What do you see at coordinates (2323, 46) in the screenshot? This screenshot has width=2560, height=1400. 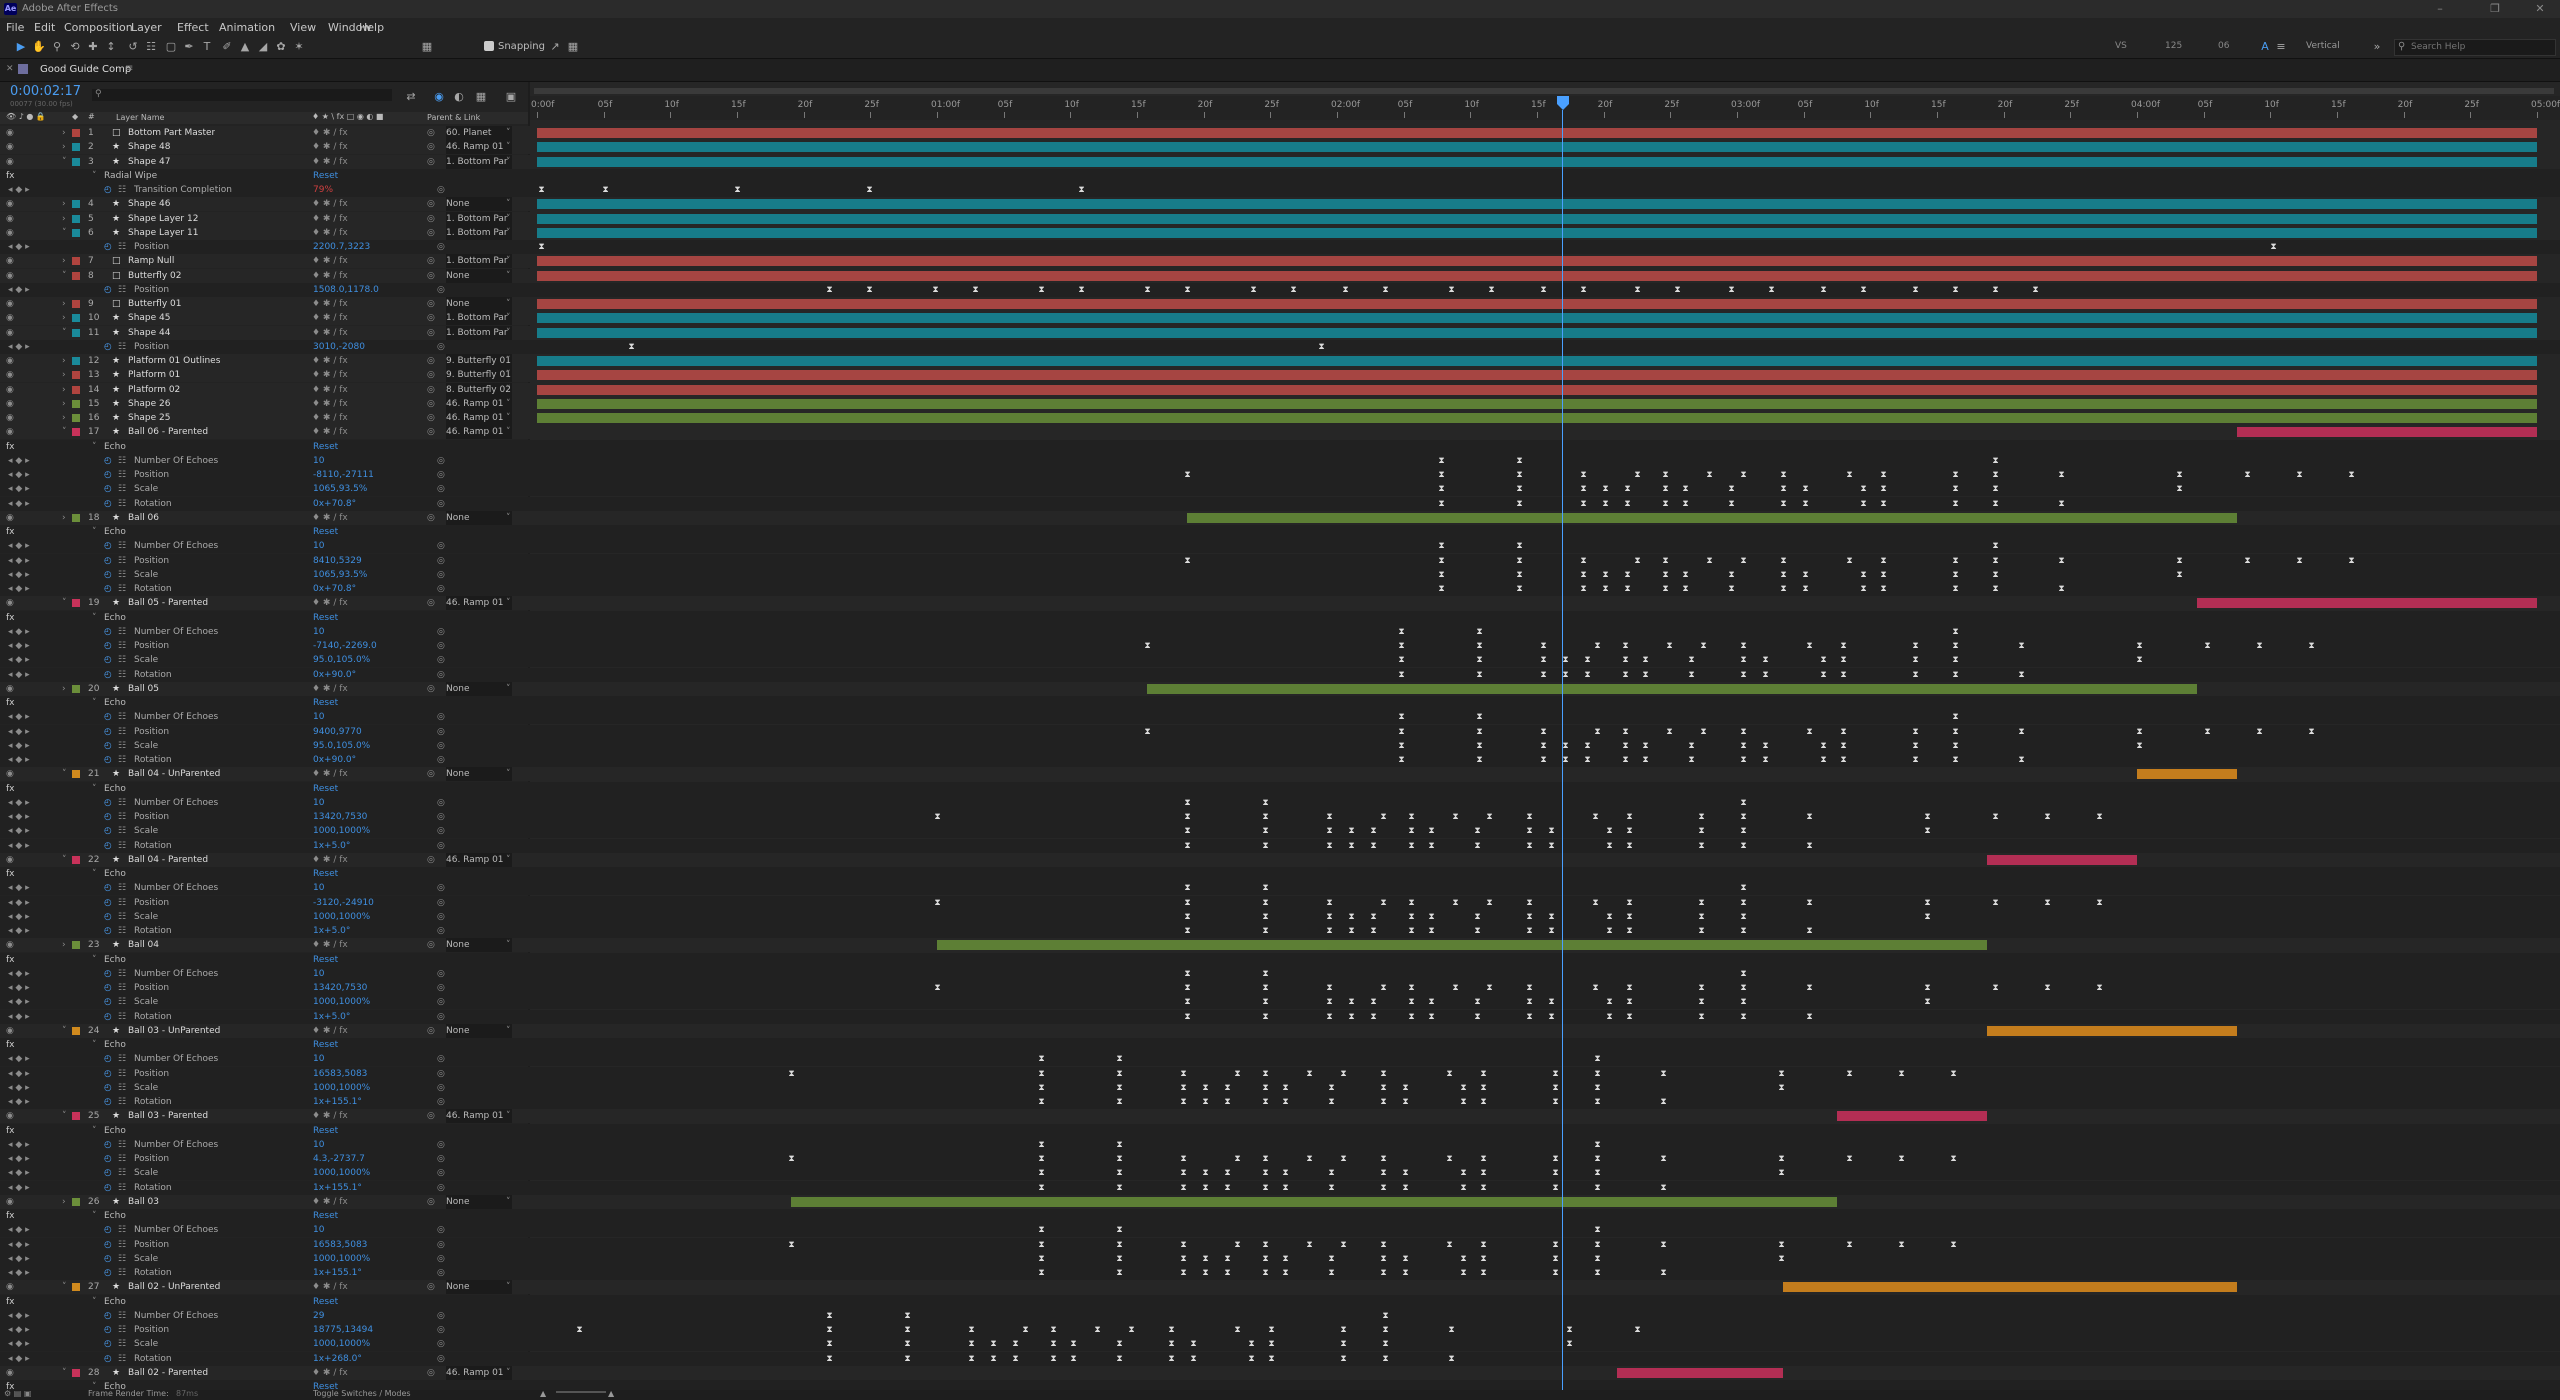 I see `workspace-vertical: Vertical` at bounding box center [2323, 46].